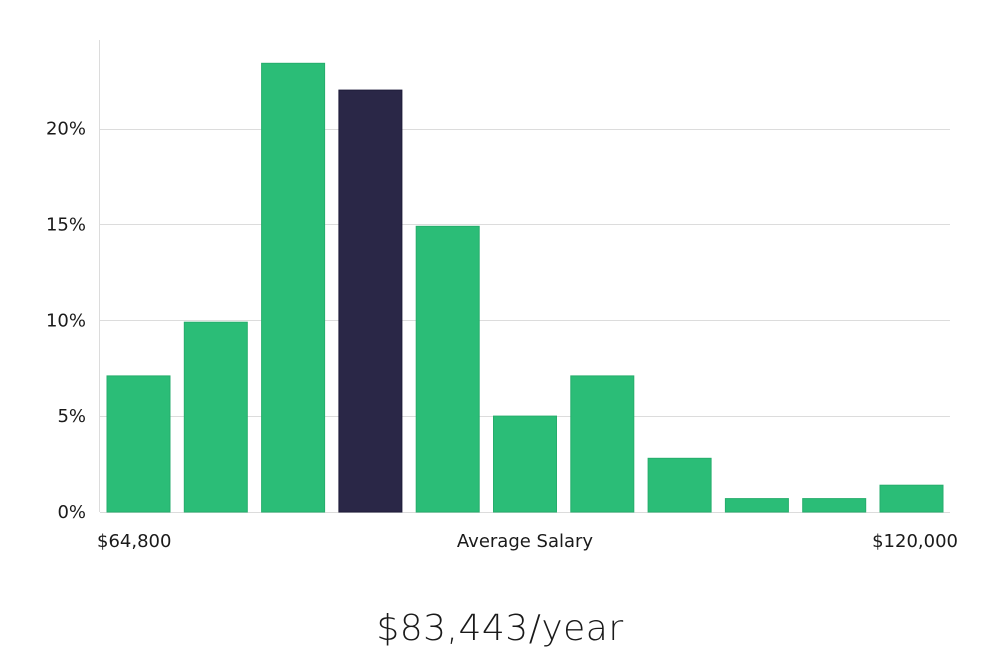  I want to click on average-salary-value: $83,443/year, so click(500, 628).